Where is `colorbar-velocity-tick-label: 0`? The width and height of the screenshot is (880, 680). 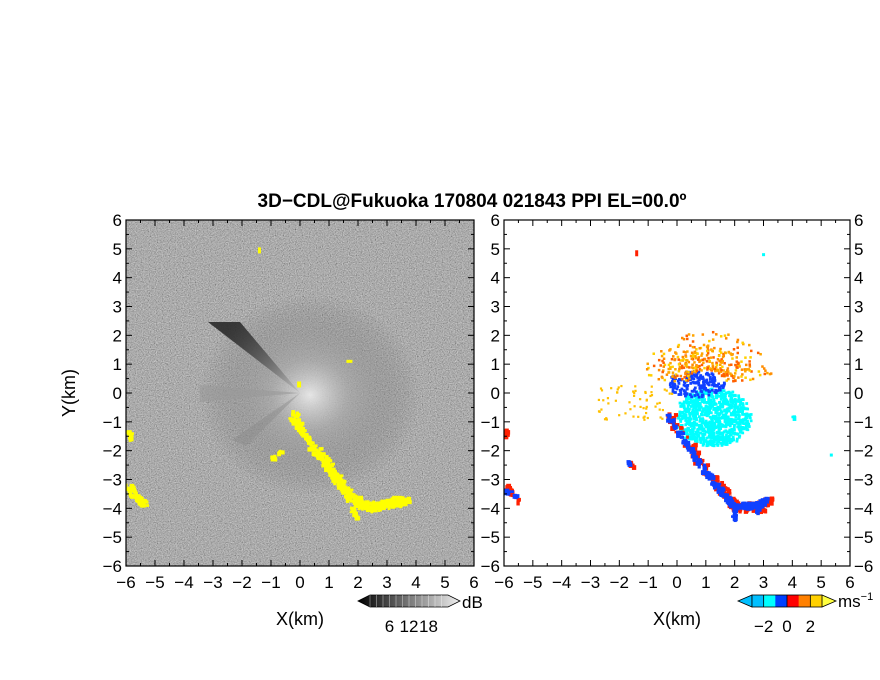
colorbar-velocity-tick-label: 0 is located at coordinates (786, 626).